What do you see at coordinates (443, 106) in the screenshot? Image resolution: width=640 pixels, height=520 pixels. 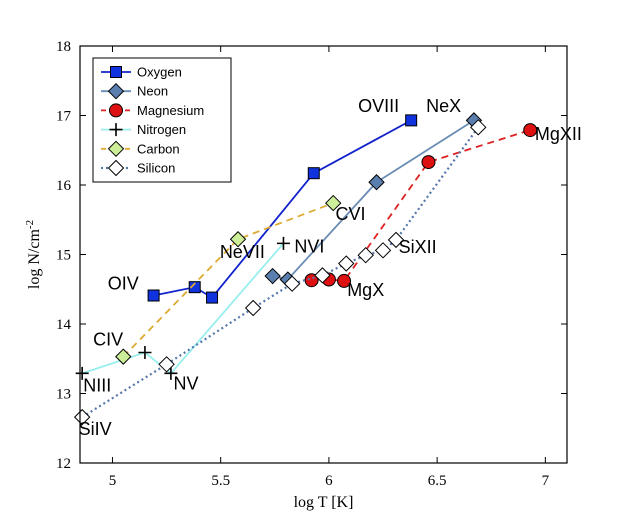 I see `annotation-label: NeX` at bounding box center [443, 106].